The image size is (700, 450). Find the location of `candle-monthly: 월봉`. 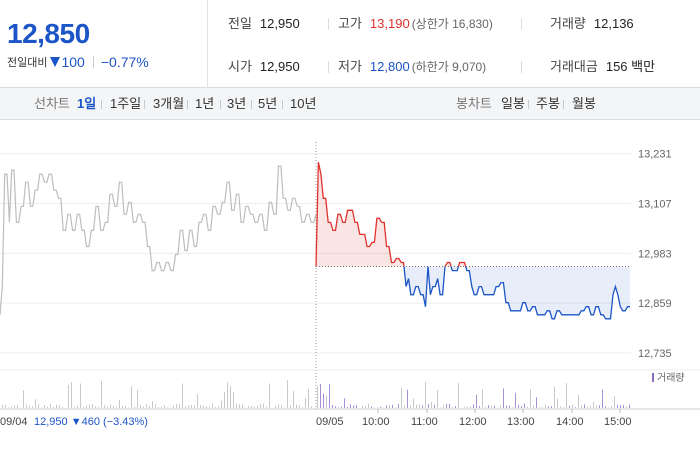

candle-monthly: 월봉 is located at coordinates (584, 103).